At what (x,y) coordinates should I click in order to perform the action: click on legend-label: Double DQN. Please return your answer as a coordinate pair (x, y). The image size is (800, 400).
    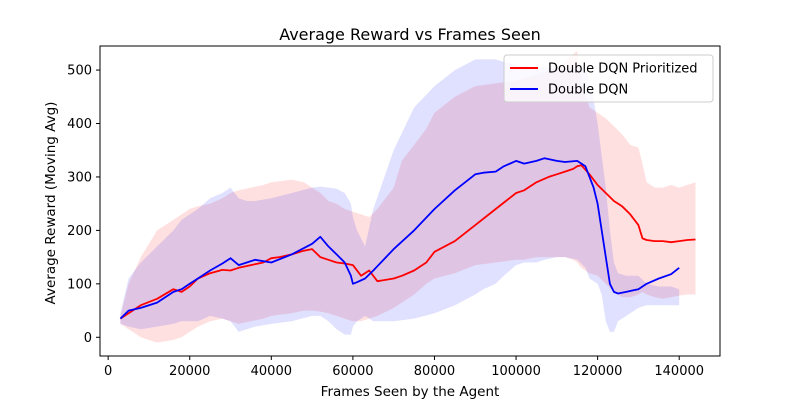
    Looking at the image, I should click on (588, 90).